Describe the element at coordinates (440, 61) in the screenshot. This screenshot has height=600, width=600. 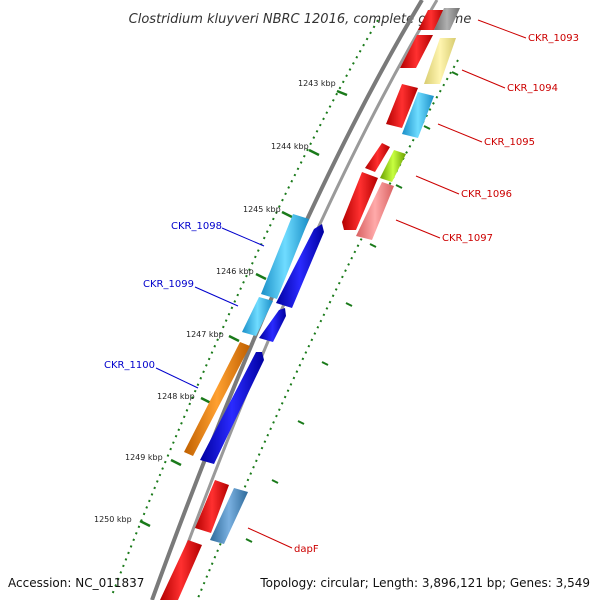
I see `gene-ckr-1094-b` at that location.